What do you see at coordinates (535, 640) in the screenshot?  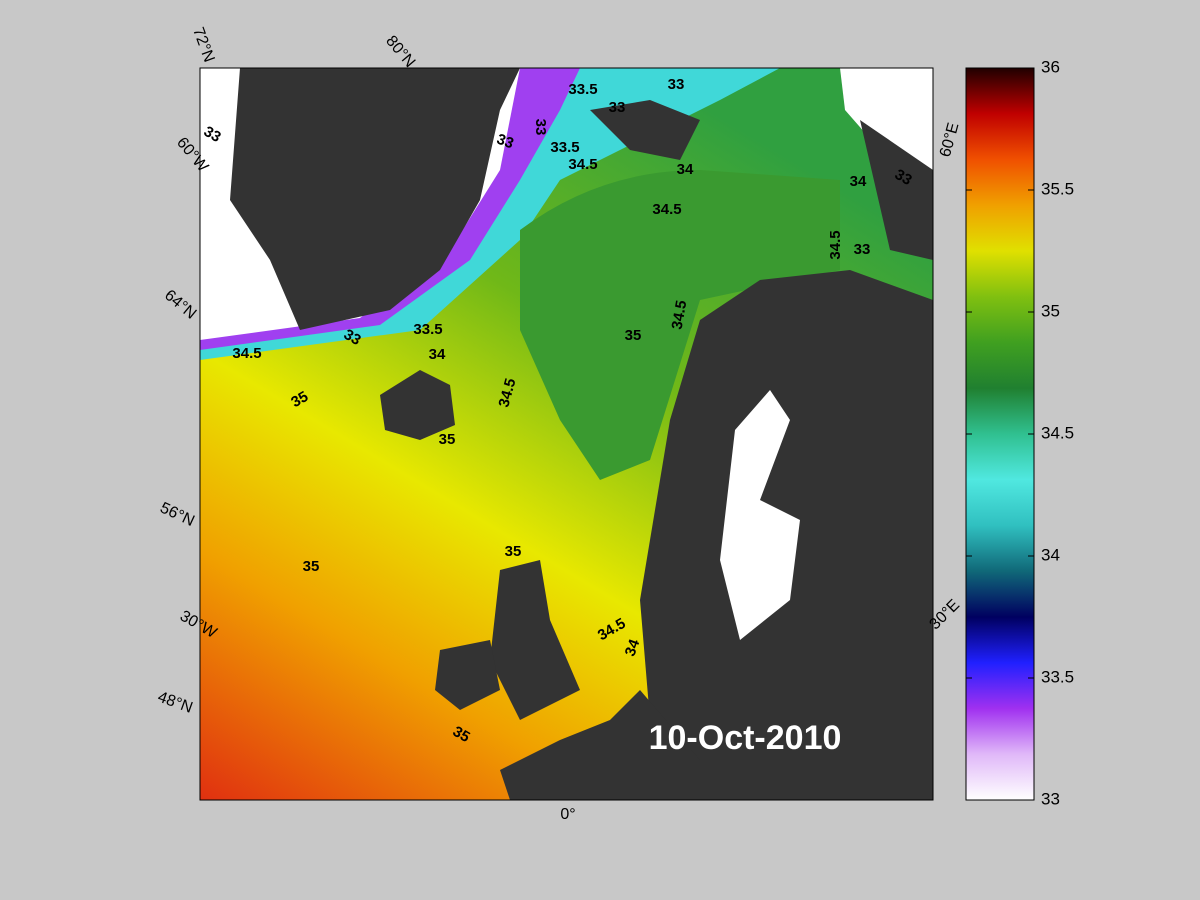 I see `britain` at bounding box center [535, 640].